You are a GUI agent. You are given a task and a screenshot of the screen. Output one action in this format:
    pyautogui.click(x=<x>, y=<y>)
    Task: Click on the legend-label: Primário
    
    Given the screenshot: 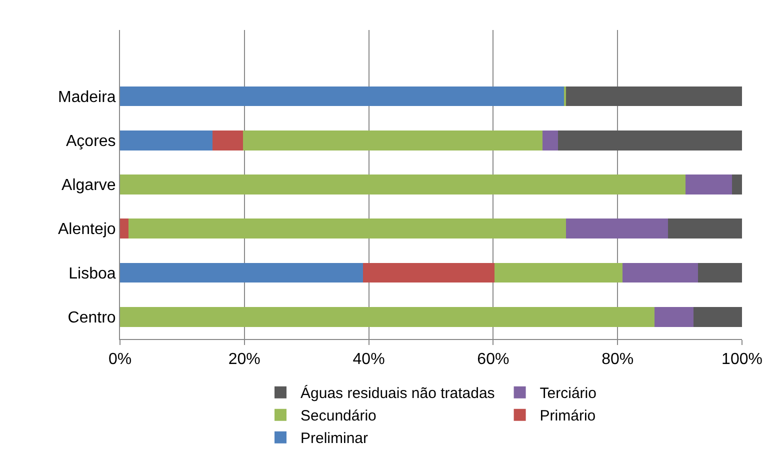 What is the action you would take?
    pyautogui.click(x=568, y=416)
    